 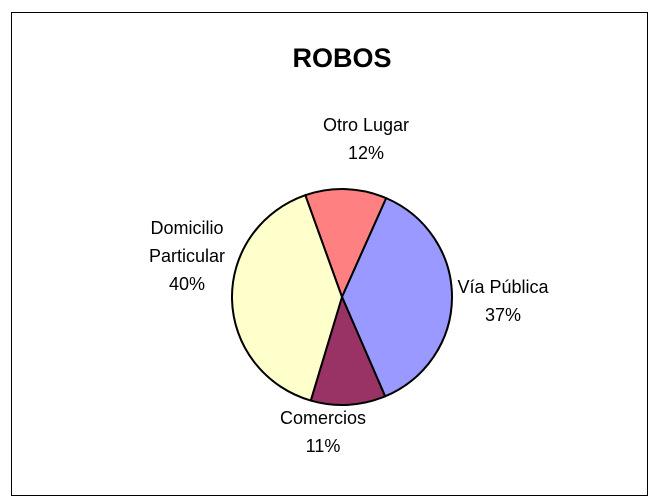 What do you see at coordinates (503, 315) in the screenshot?
I see `slice-percent-label: 37%` at bounding box center [503, 315].